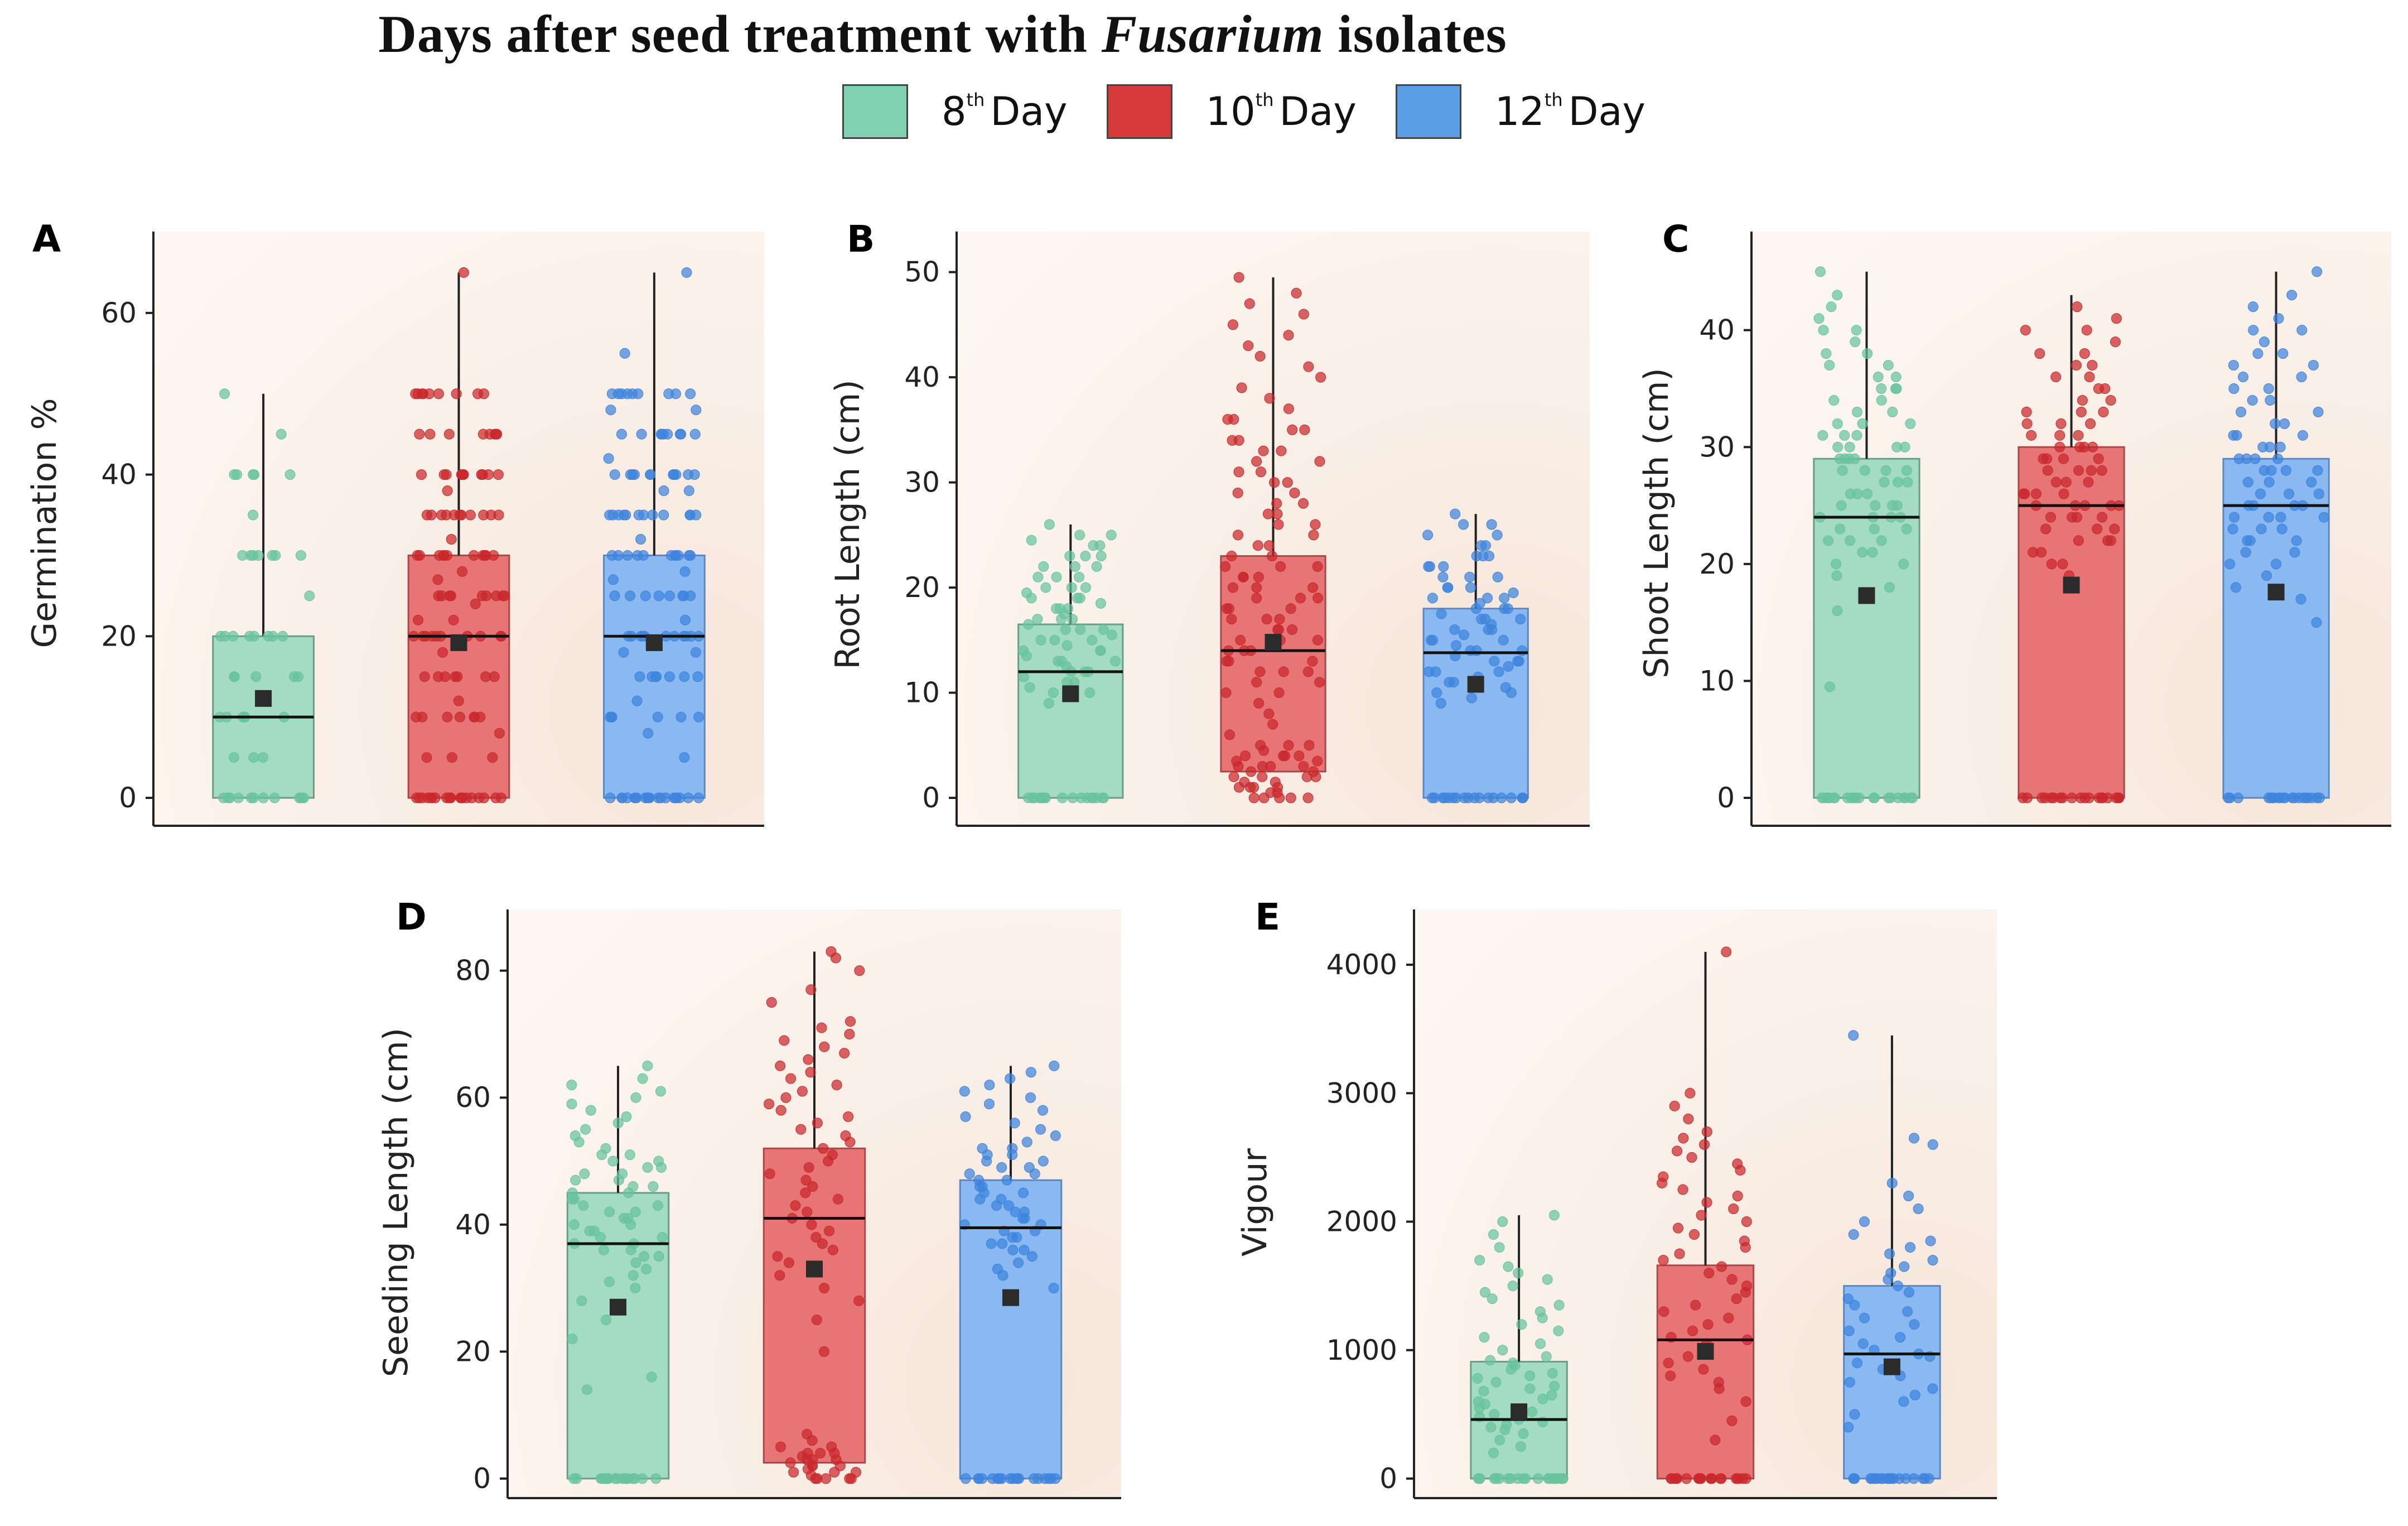 Image resolution: width=2408 pixels, height=1526 pixels. Describe the element at coordinates (1616, 1204) in the screenshot. I see `vigour-chart: 0 1000 2000 3000 4000 Vigour` at that location.